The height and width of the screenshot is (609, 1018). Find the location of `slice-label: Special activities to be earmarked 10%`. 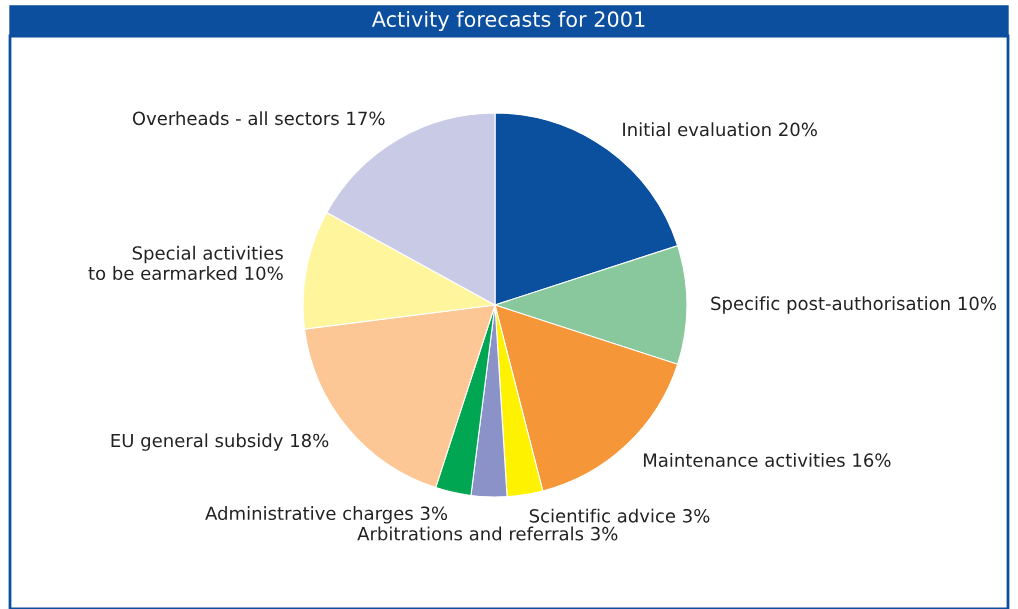

slice-label: Special activities to be earmarked 10% is located at coordinates (185, 263).